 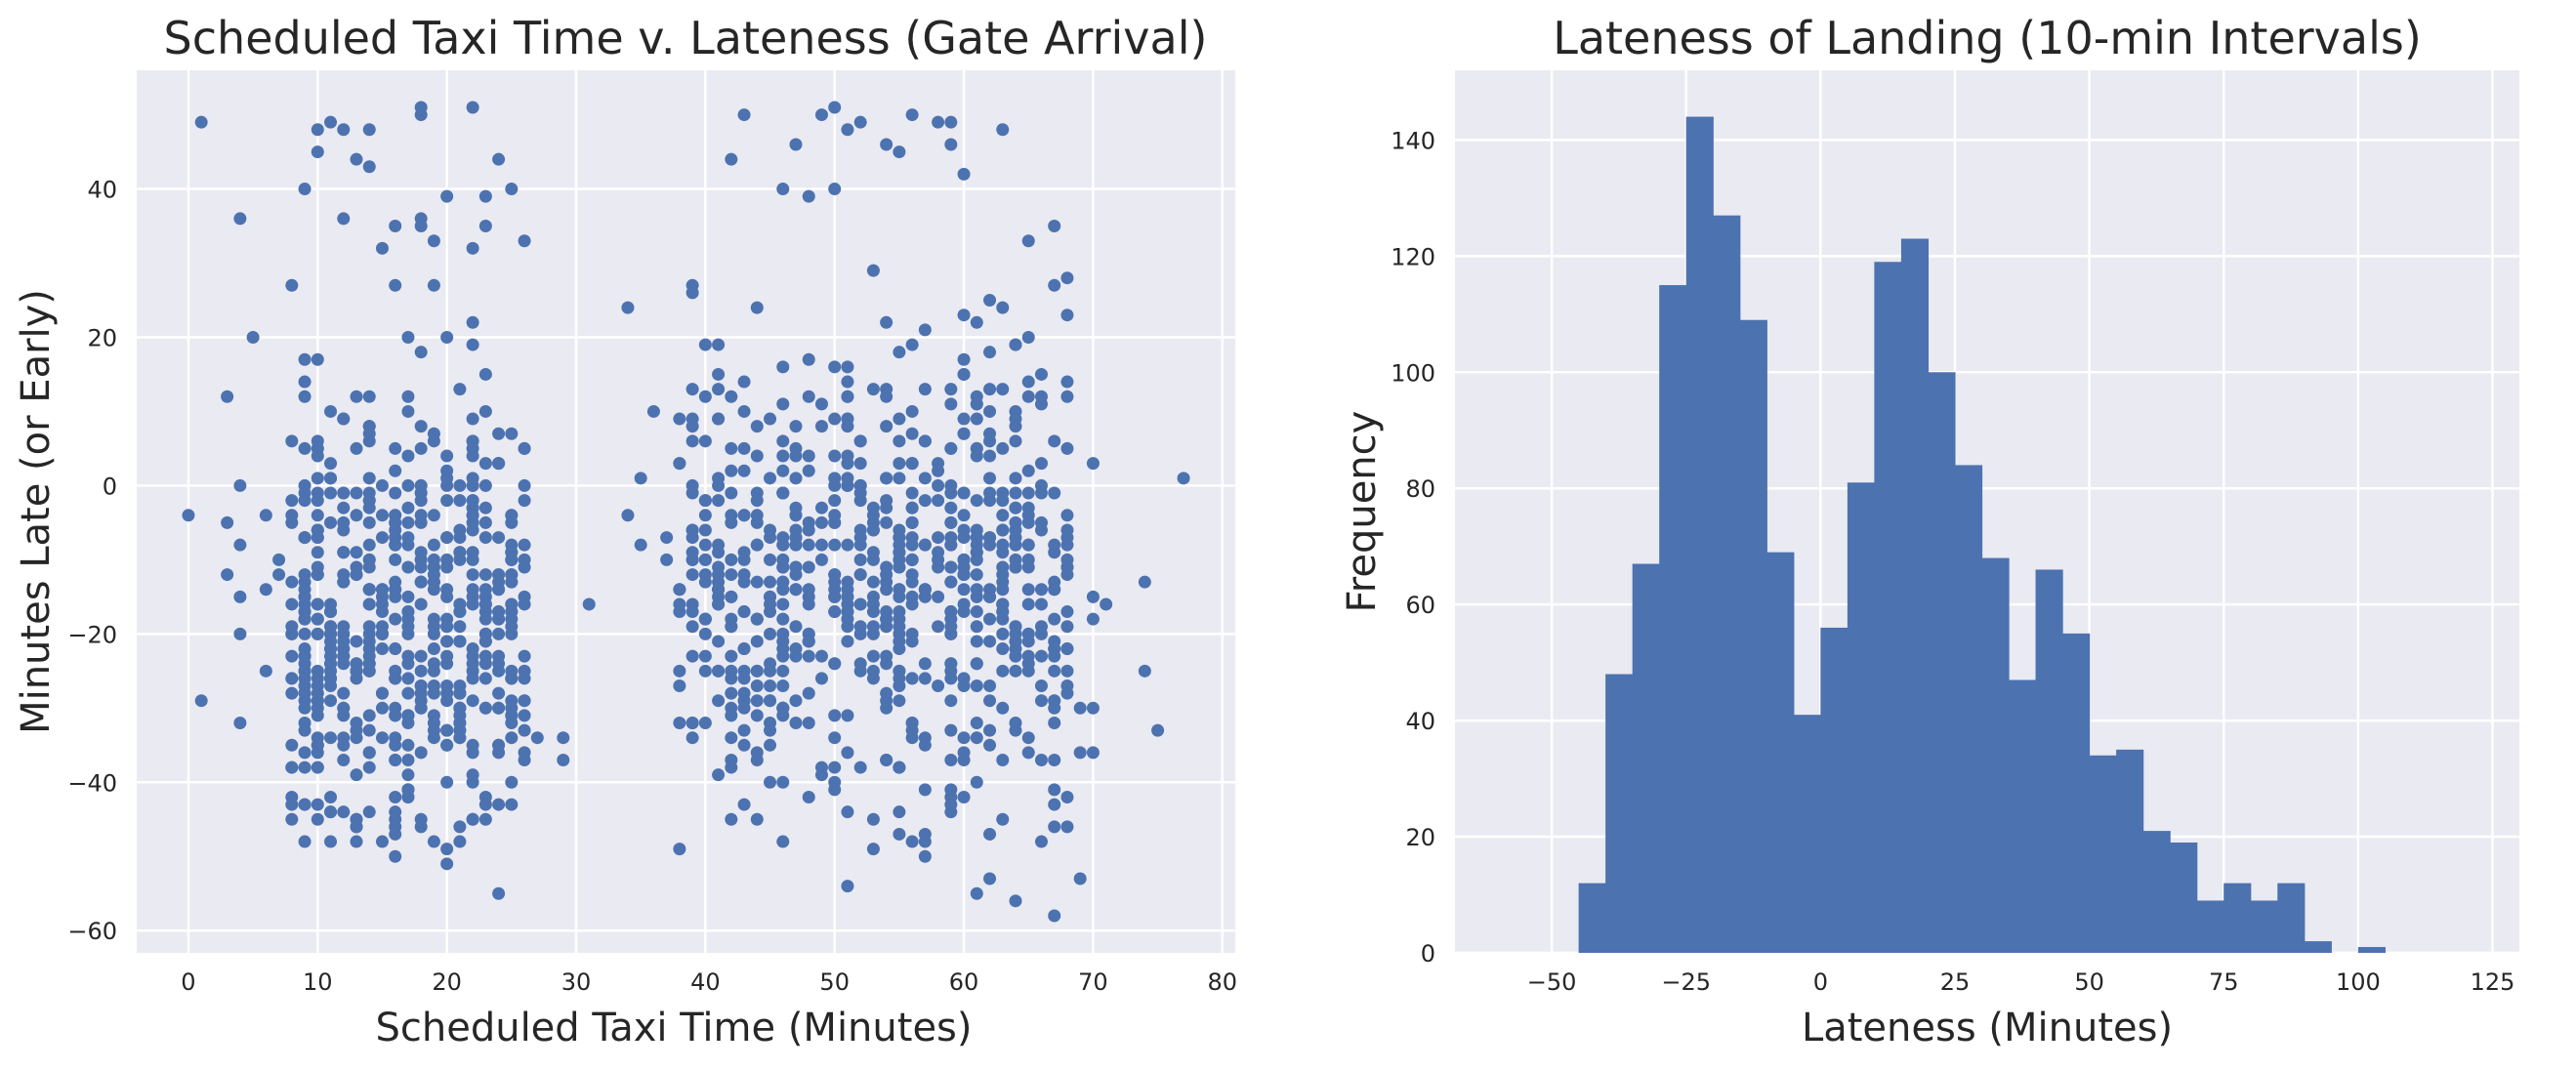 I want to click on y-tick-label: 60, so click(x=1420, y=605).